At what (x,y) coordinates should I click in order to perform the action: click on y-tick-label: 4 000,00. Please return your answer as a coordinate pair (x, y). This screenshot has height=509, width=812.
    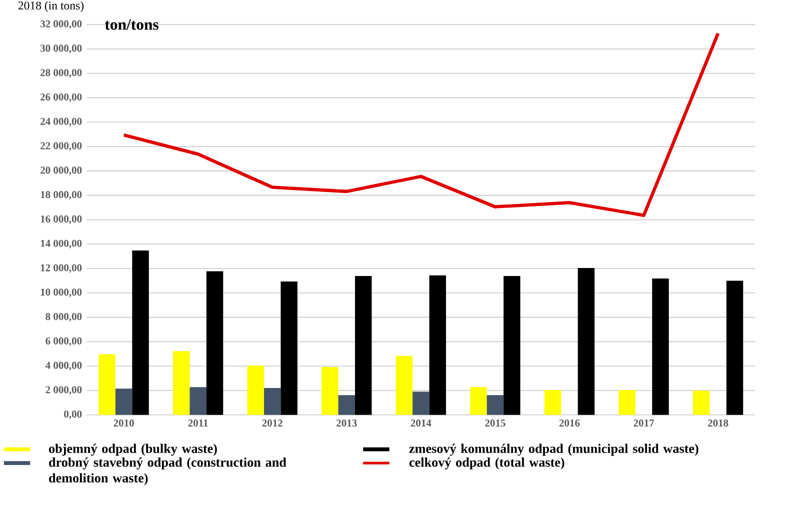
    Looking at the image, I should click on (63, 366).